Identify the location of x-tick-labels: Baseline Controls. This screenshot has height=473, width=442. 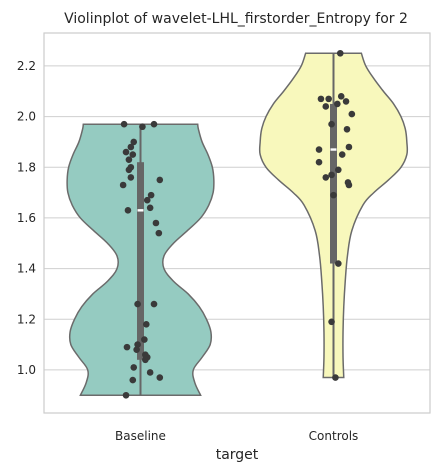
(236, 436).